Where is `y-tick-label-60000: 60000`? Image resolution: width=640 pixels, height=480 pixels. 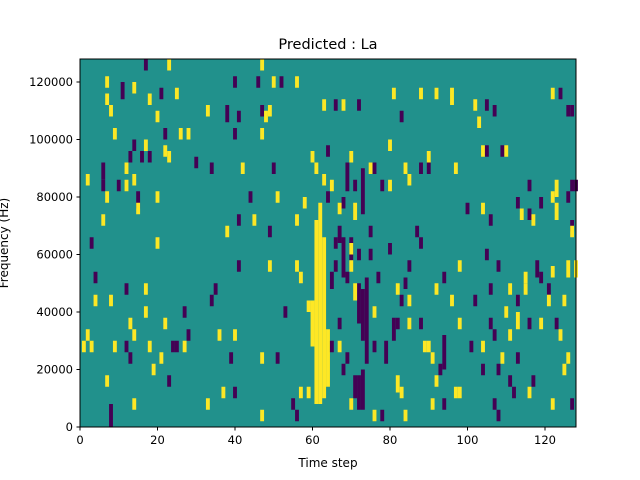 y-tick-label-60000: 60000 is located at coordinates (54, 255).